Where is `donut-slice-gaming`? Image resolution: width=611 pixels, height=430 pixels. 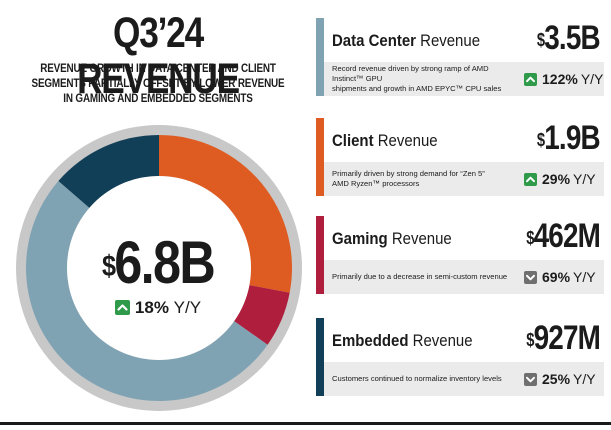 donut-slice-gaming is located at coordinates (262, 315).